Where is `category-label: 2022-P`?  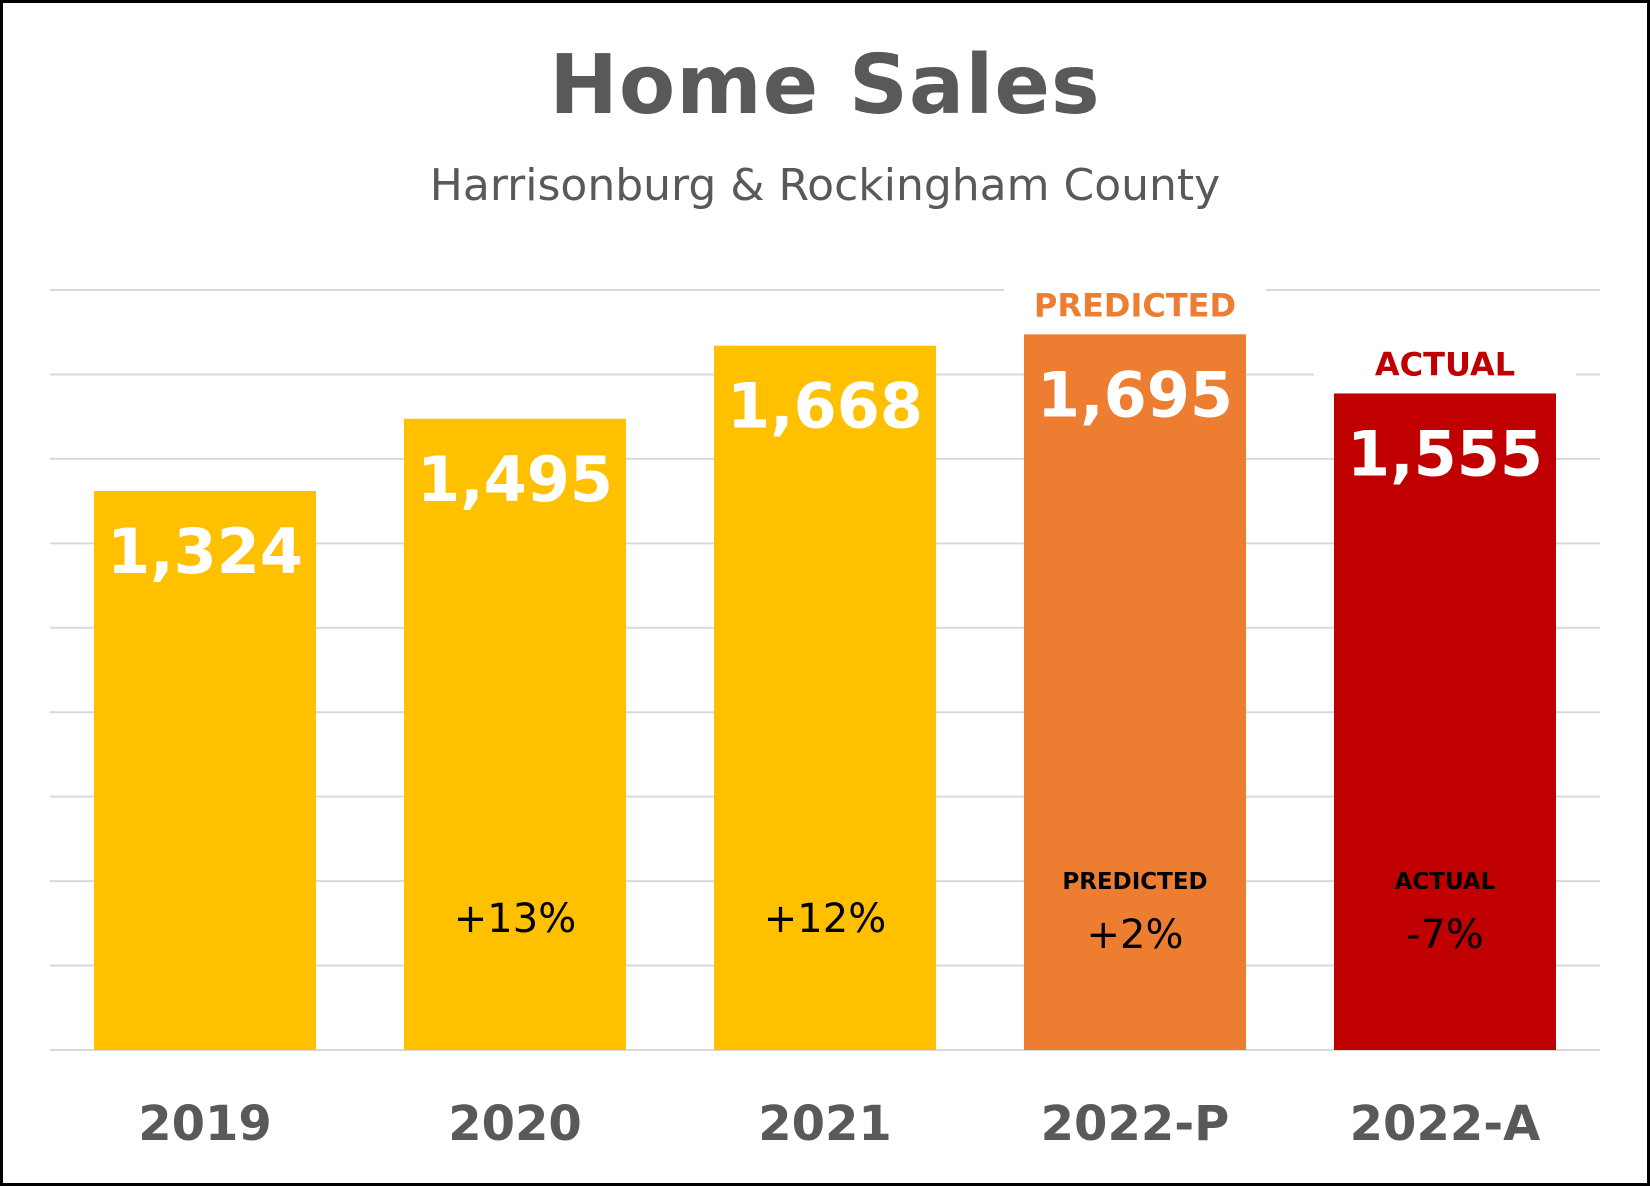
category-label: 2022-P is located at coordinates (1135, 1124).